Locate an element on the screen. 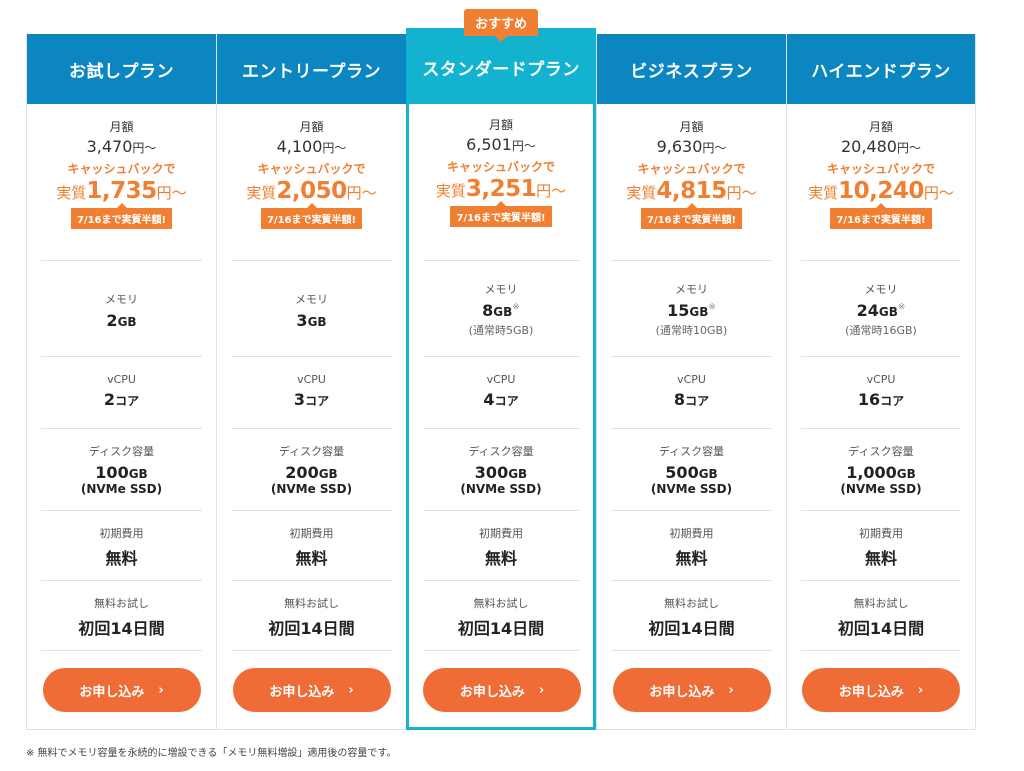 This screenshot has height=771, width=1024. plan-name: エントリープラン is located at coordinates (311, 69).